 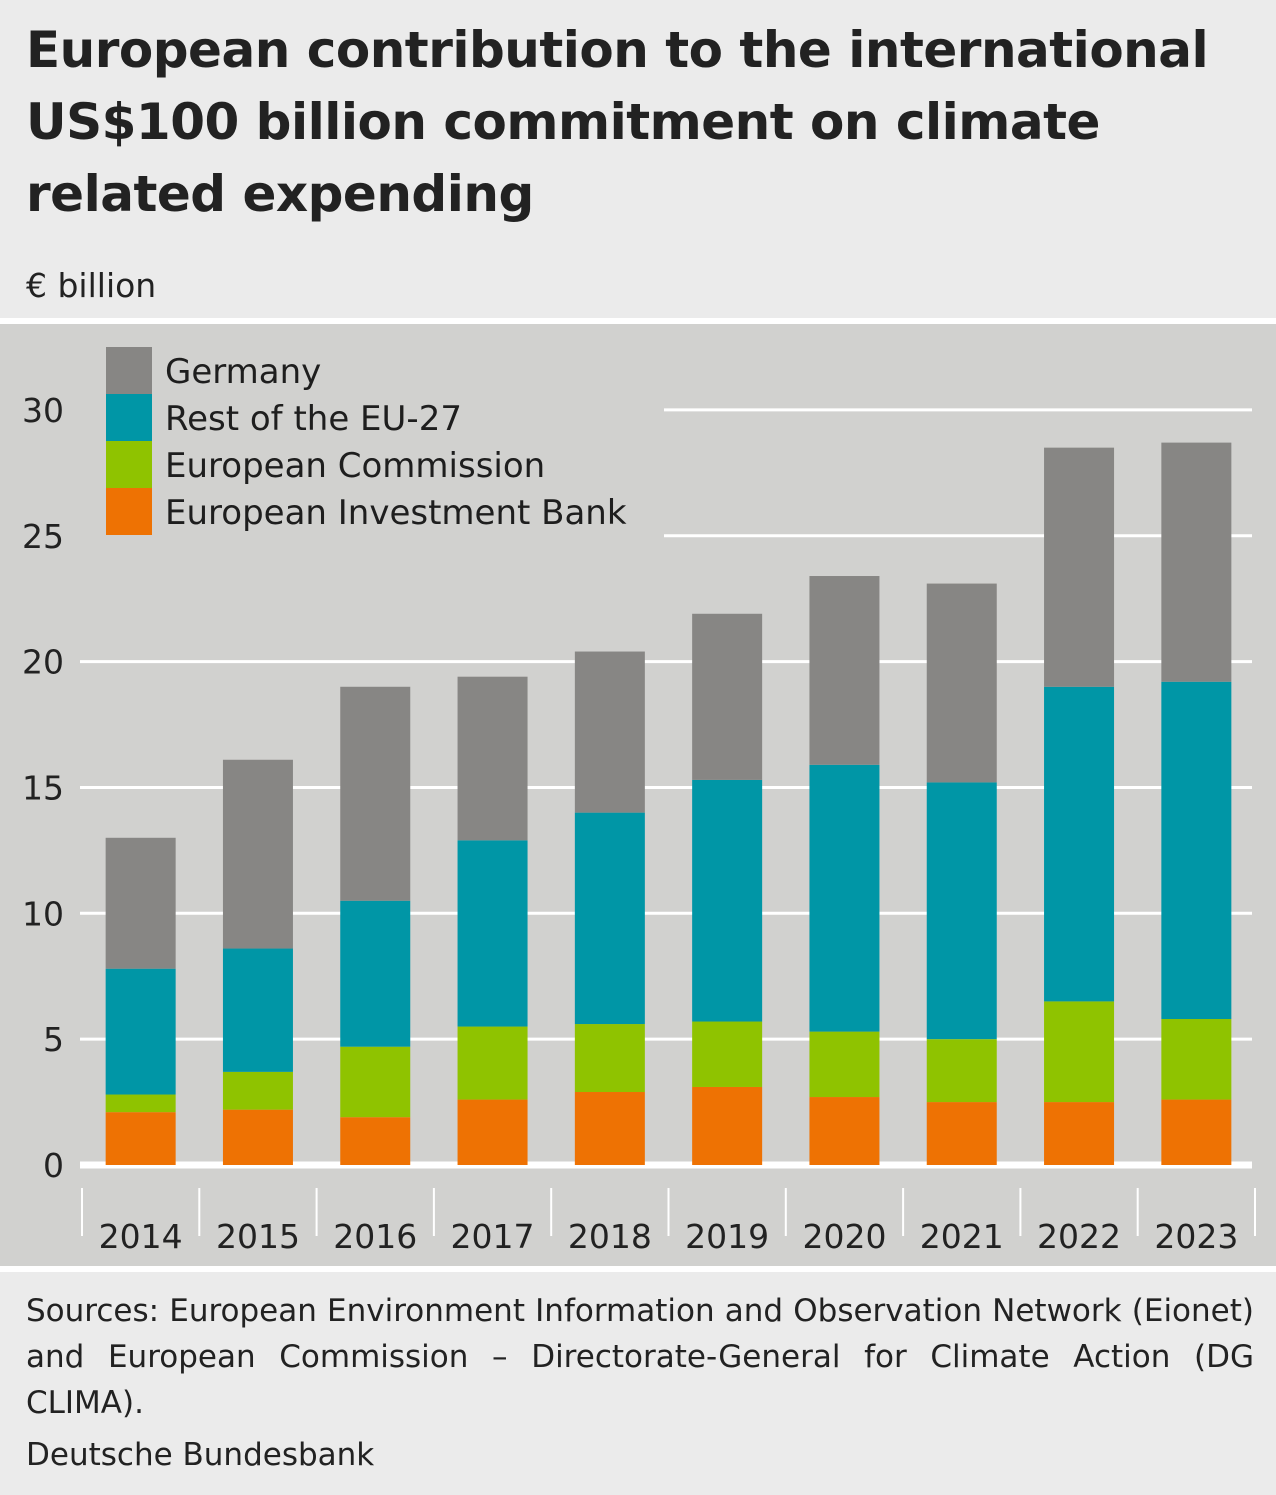 What do you see at coordinates (375, 1236) in the screenshot?
I see `x-tick-label: 2016` at bounding box center [375, 1236].